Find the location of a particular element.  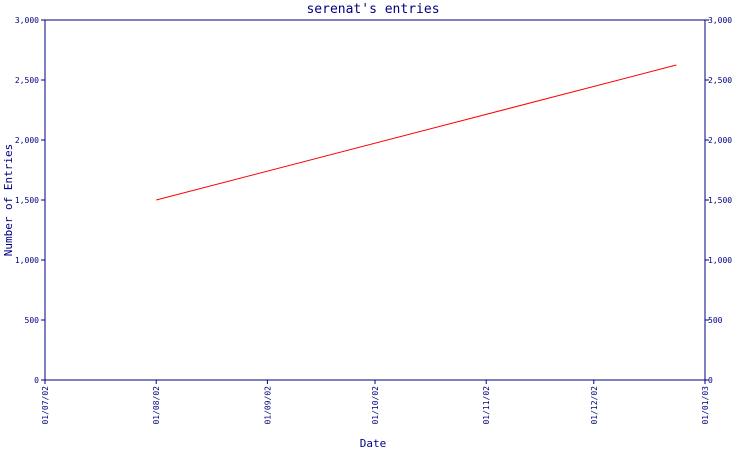

y-tick-label-right: 1,500 is located at coordinates (720, 200).